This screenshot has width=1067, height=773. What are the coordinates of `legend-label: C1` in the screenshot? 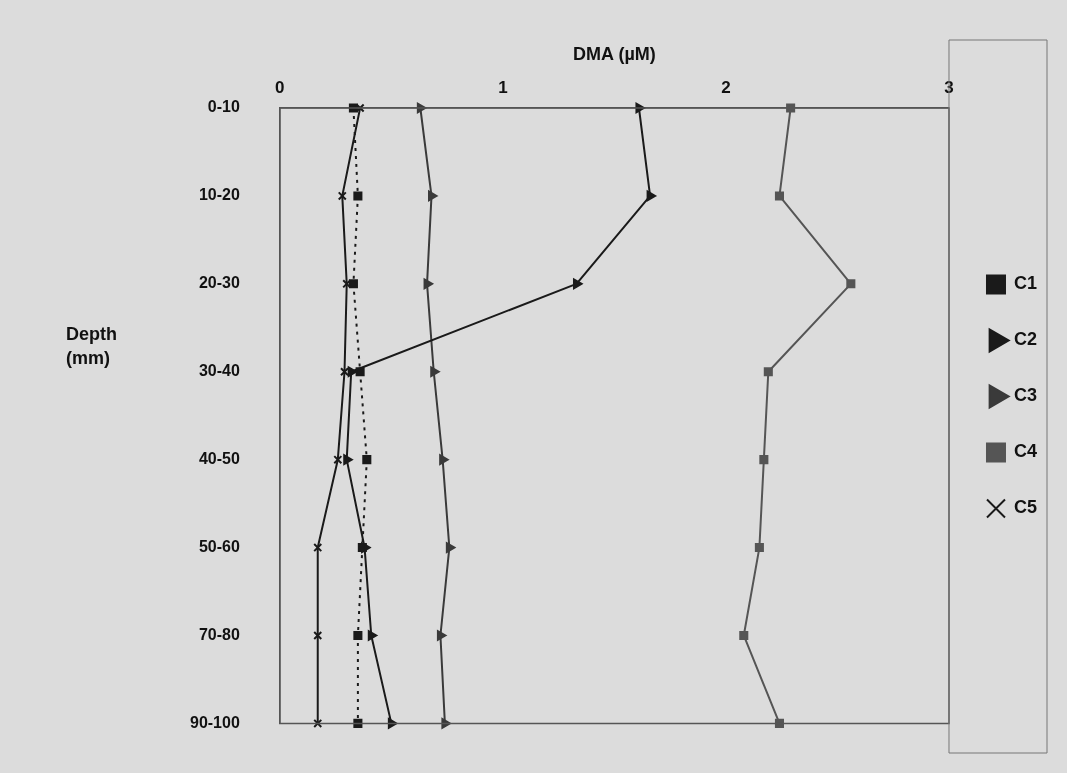 It's located at (1025, 283).